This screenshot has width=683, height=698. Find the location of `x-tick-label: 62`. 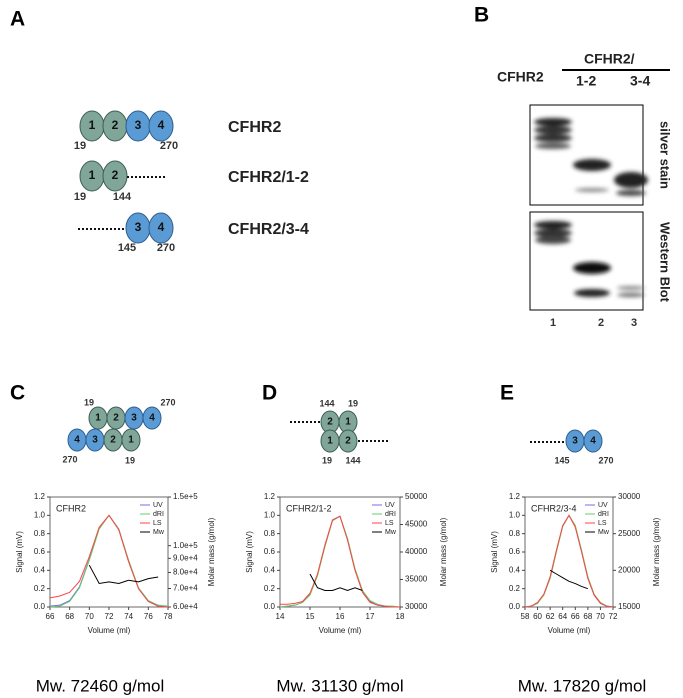

x-tick-label: 62 is located at coordinates (550, 616).